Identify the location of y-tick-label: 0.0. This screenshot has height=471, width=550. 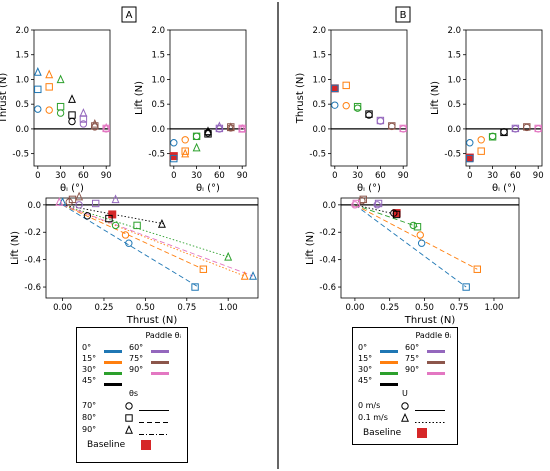
(158, 130).